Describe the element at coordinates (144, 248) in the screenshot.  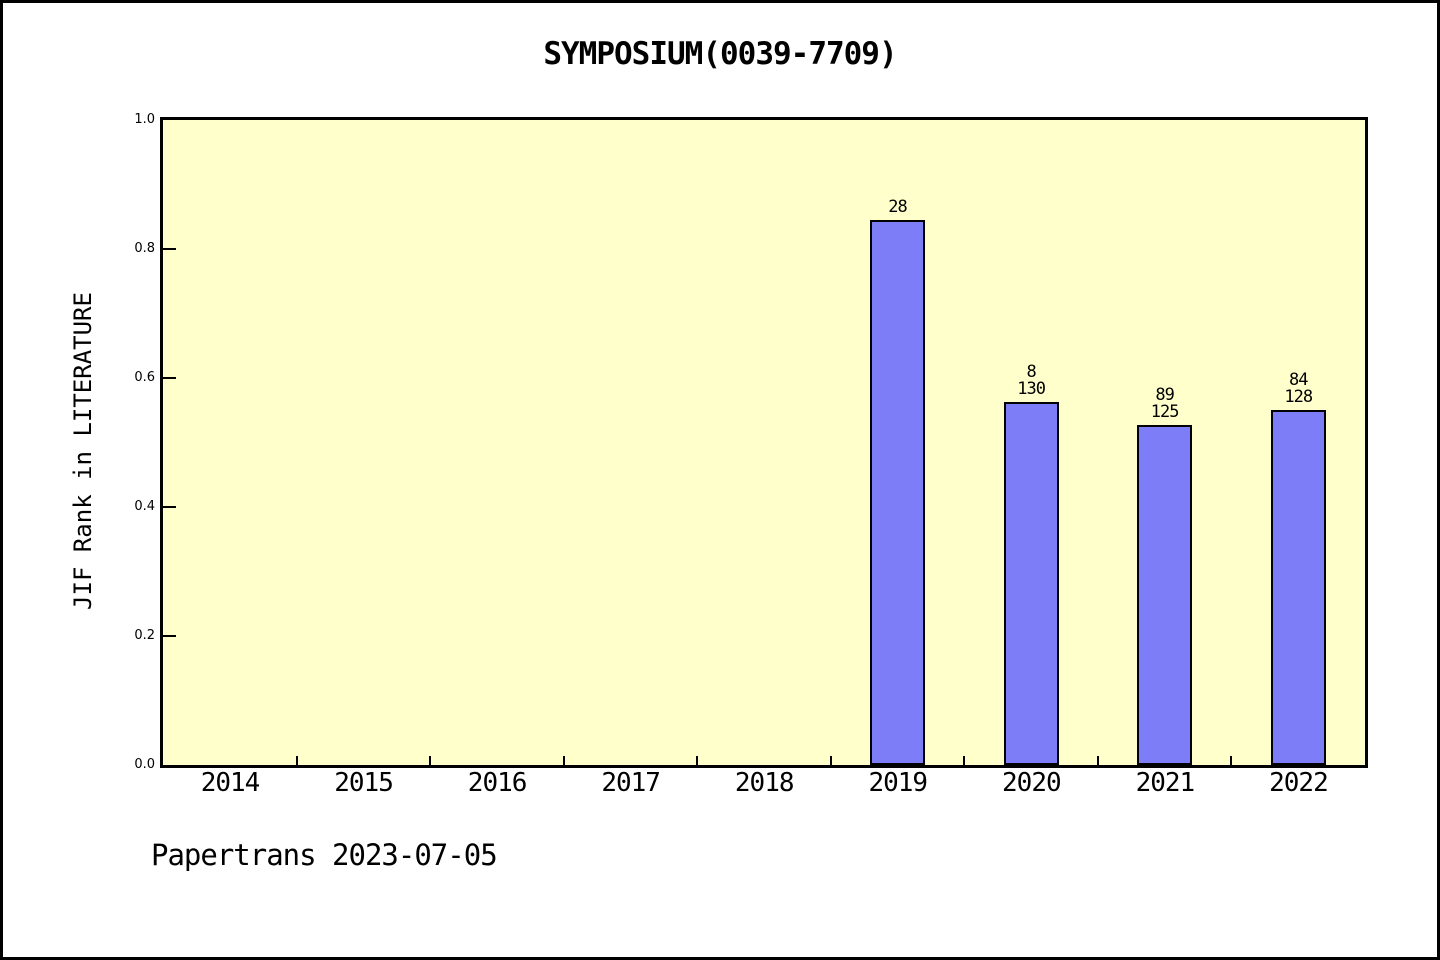
I see `y-tick-label: 0.8` at that location.